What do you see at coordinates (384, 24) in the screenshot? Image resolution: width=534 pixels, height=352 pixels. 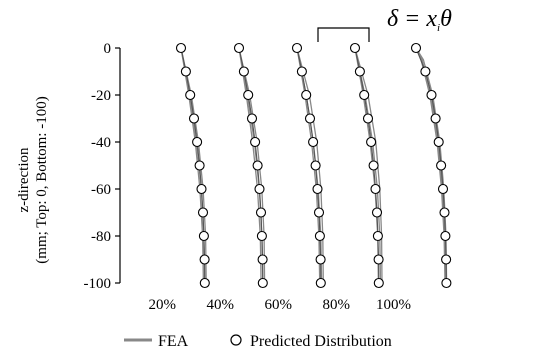 I see `displacement-annotation: δ = xiθ` at bounding box center [384, 24].